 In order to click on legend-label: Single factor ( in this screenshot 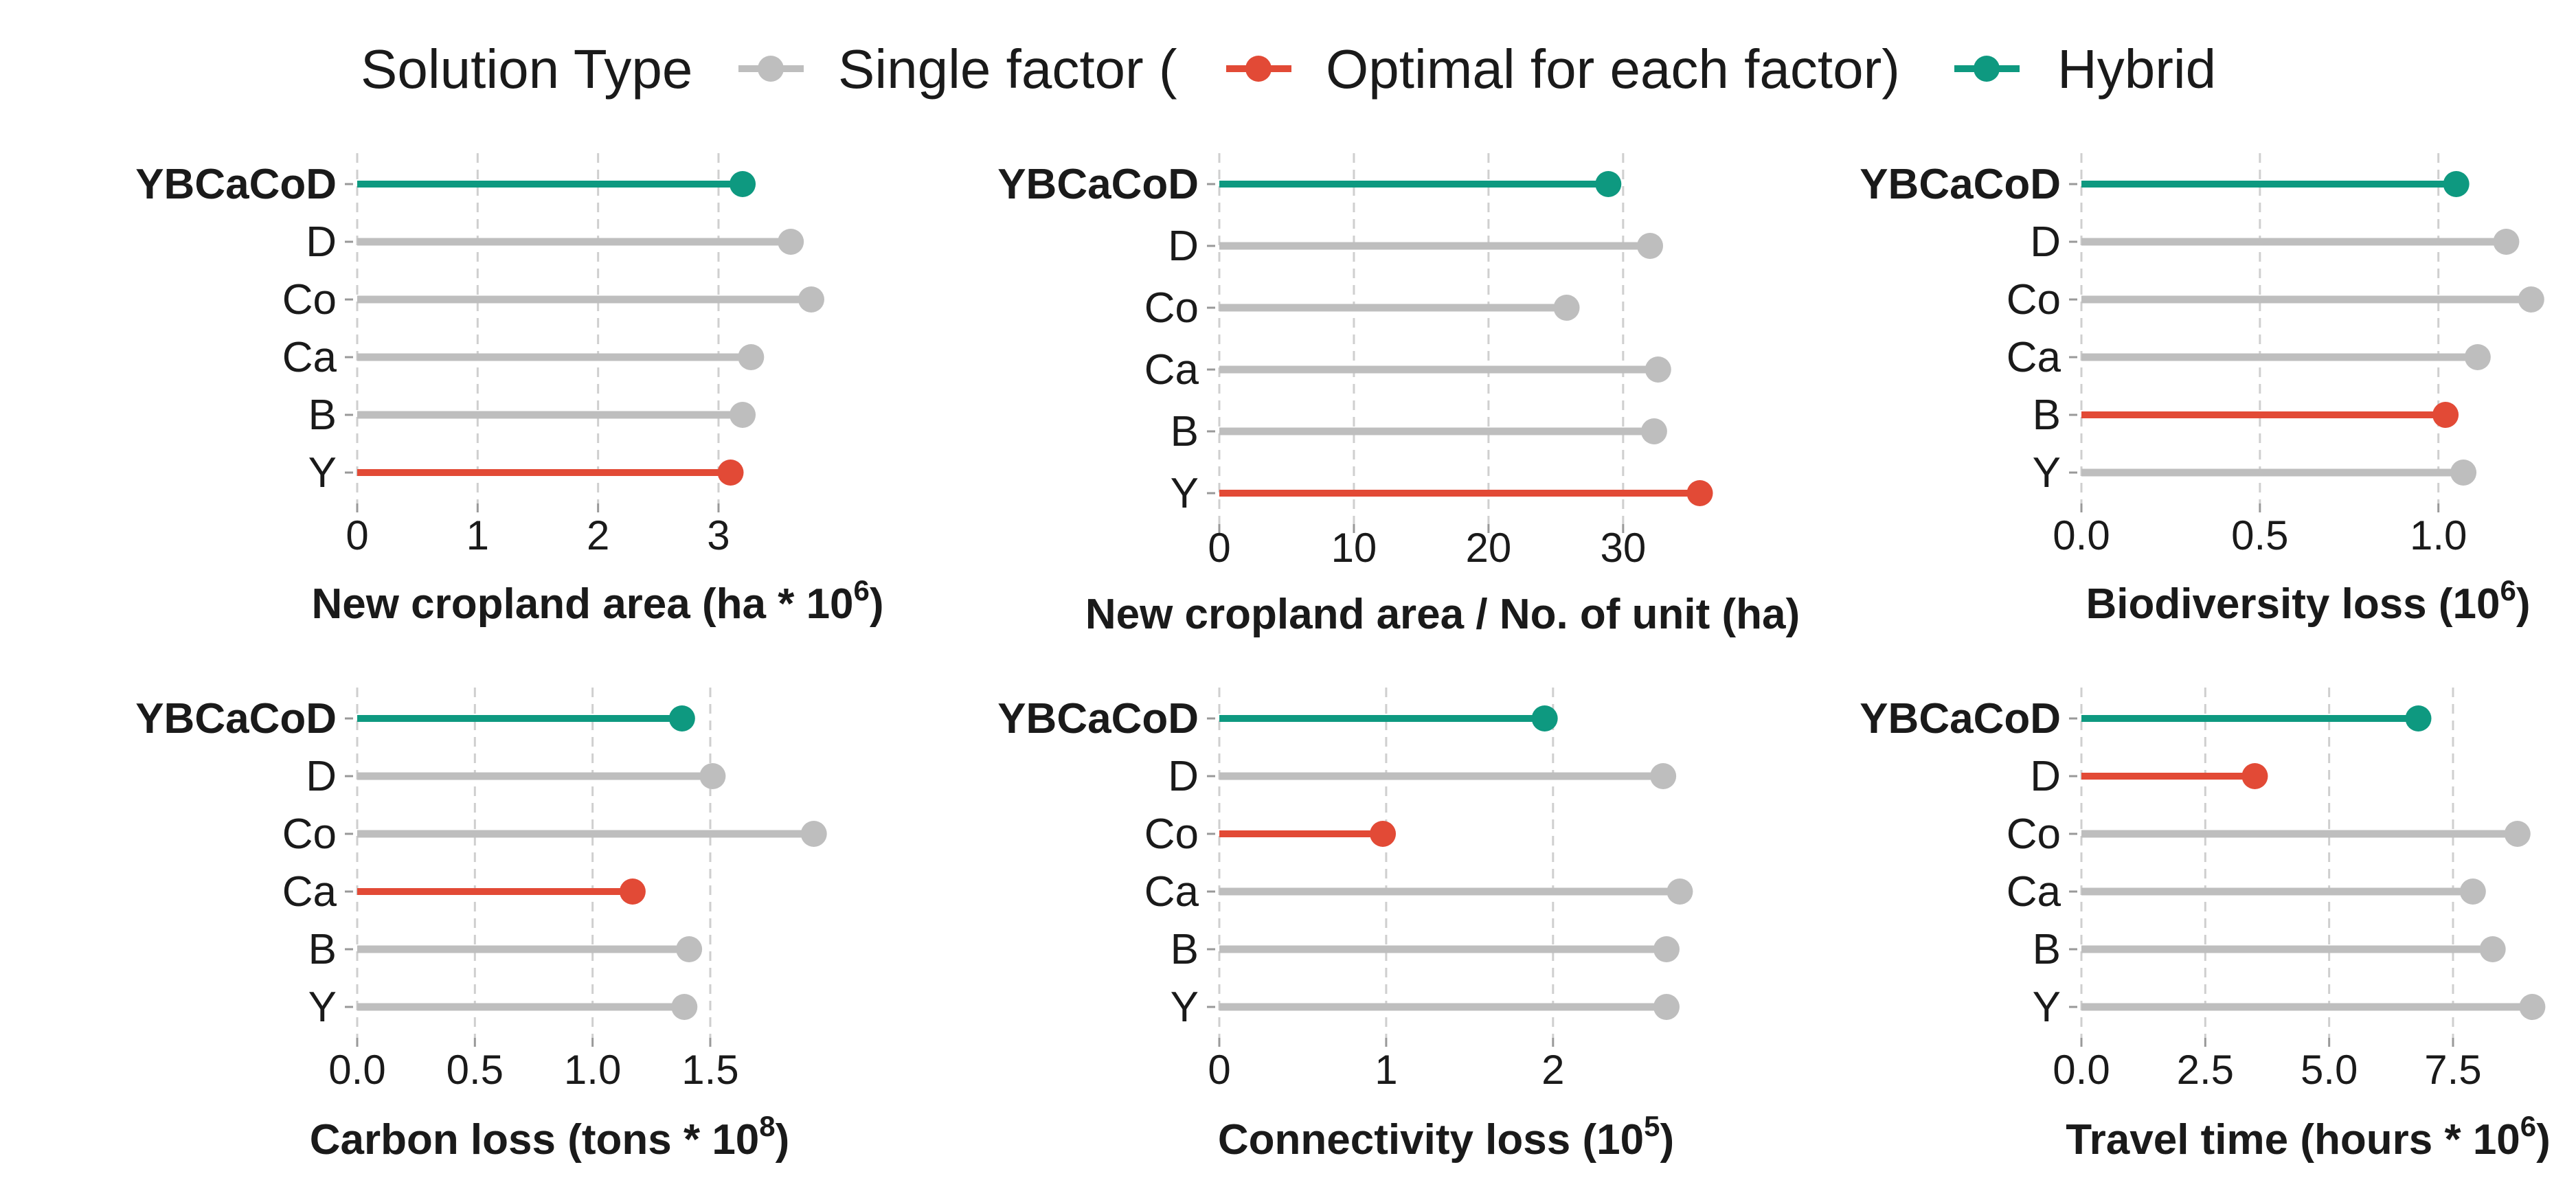, I will do `click(1007, 69)`.